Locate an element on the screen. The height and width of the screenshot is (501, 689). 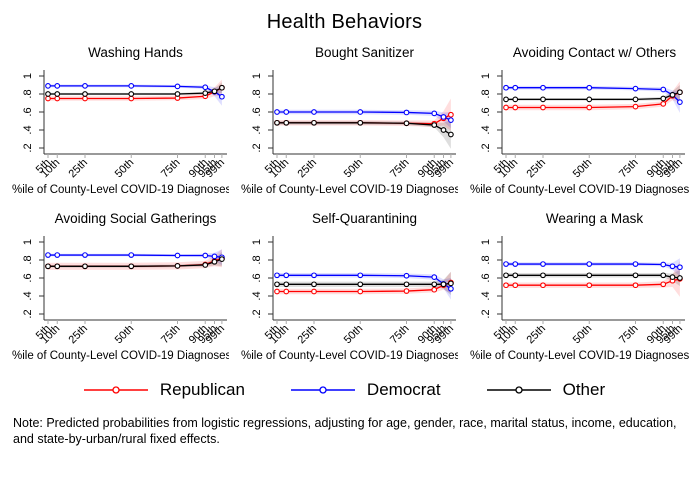
legend: Republican Democrat Other is located at coordinates (344, 390).